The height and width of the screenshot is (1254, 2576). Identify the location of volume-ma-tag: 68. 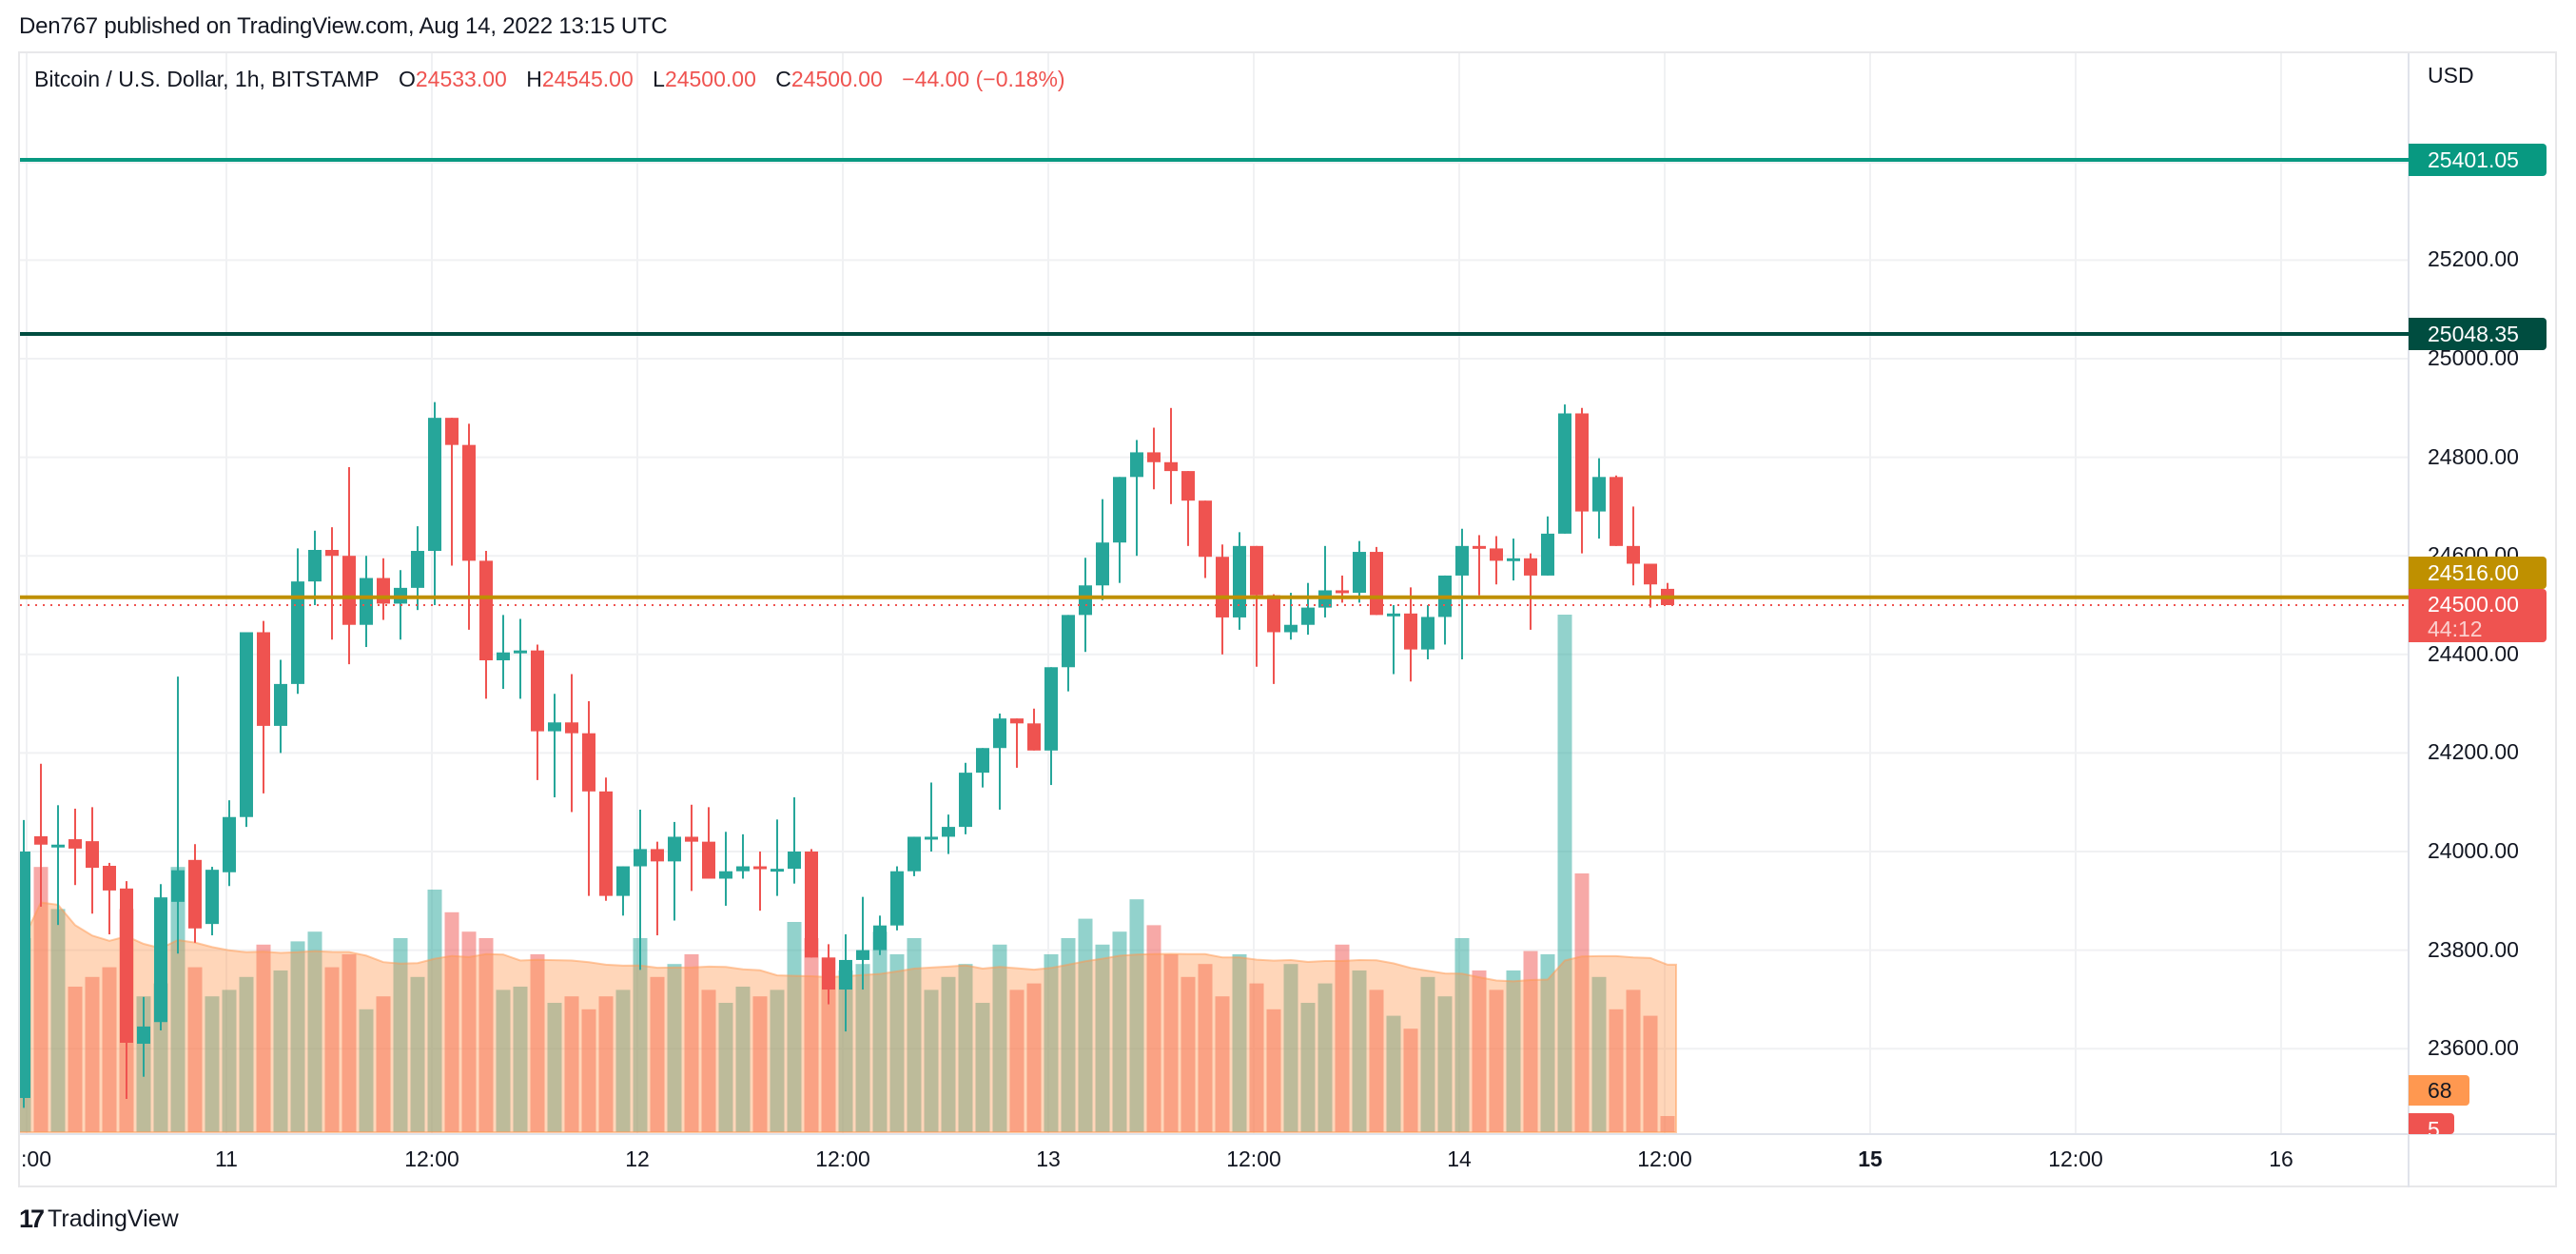
(2439, 1090).